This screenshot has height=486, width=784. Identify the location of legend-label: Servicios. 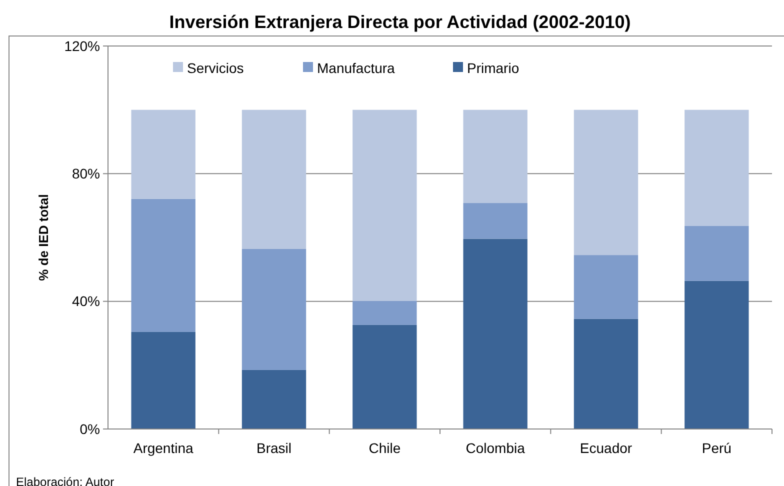
(215, 68).